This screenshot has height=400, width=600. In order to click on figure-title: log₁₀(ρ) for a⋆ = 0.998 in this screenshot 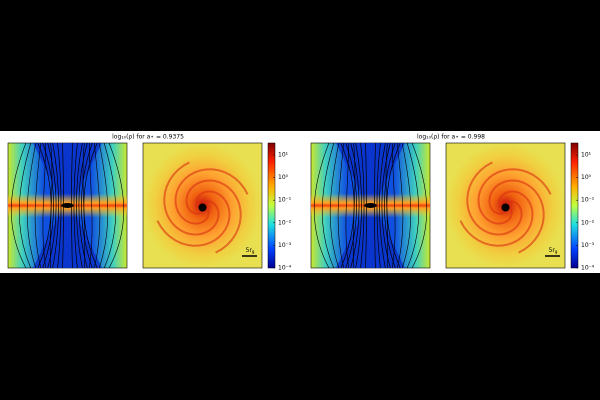, I will do `click(451, 137)`.